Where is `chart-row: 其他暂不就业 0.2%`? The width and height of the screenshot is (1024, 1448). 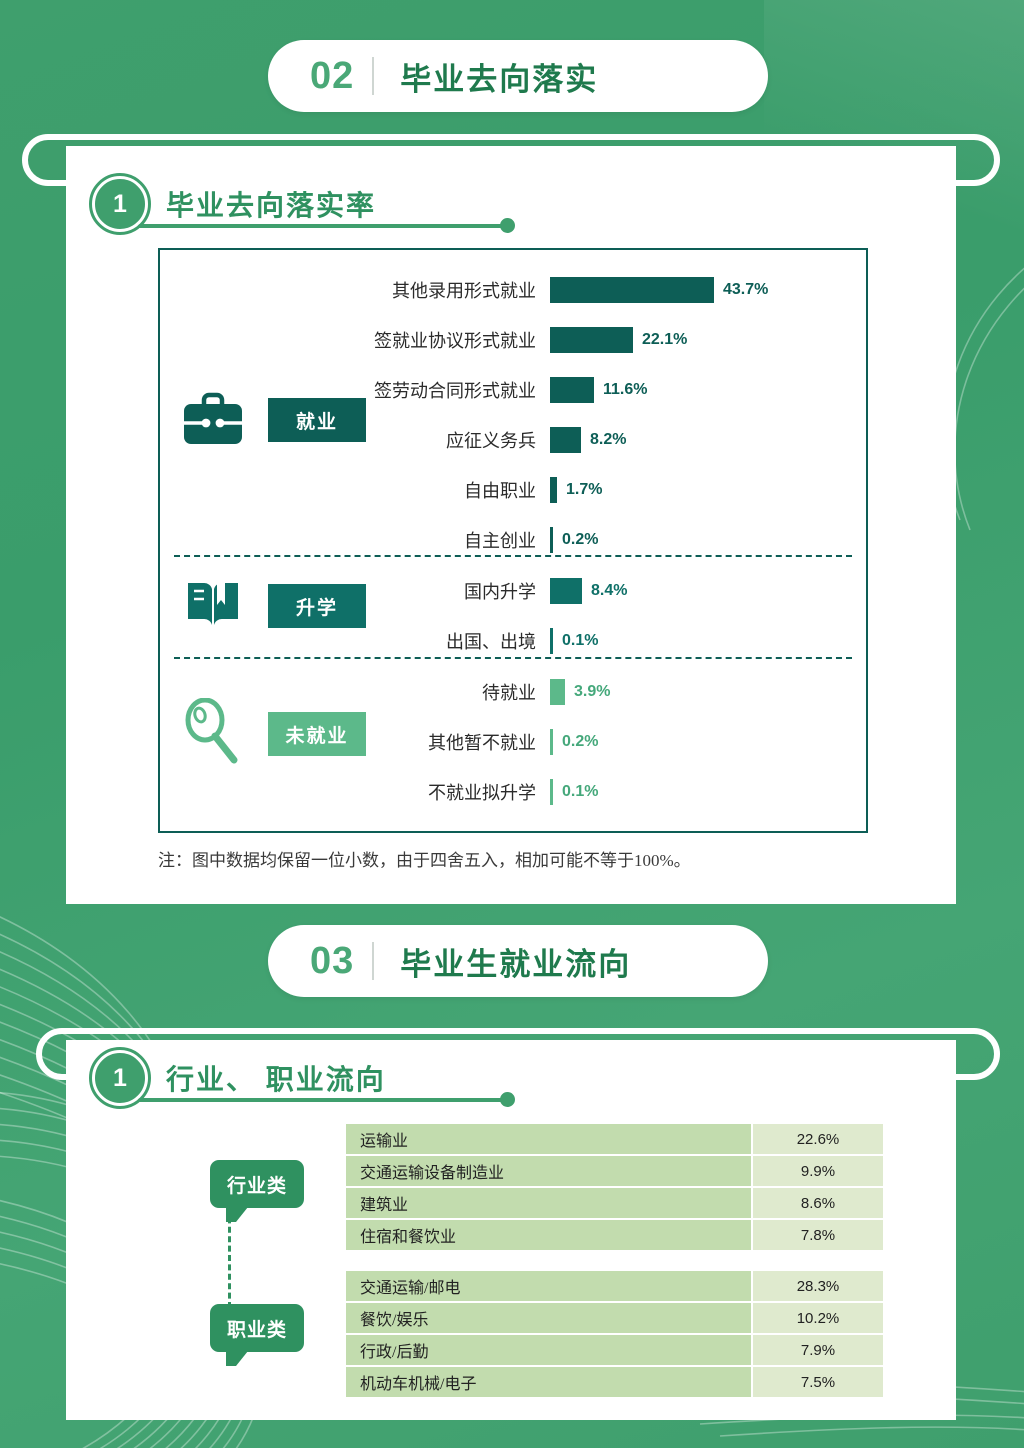
chart-row: 其他暂不就业 0.2% is located at coordinates (513, 742).